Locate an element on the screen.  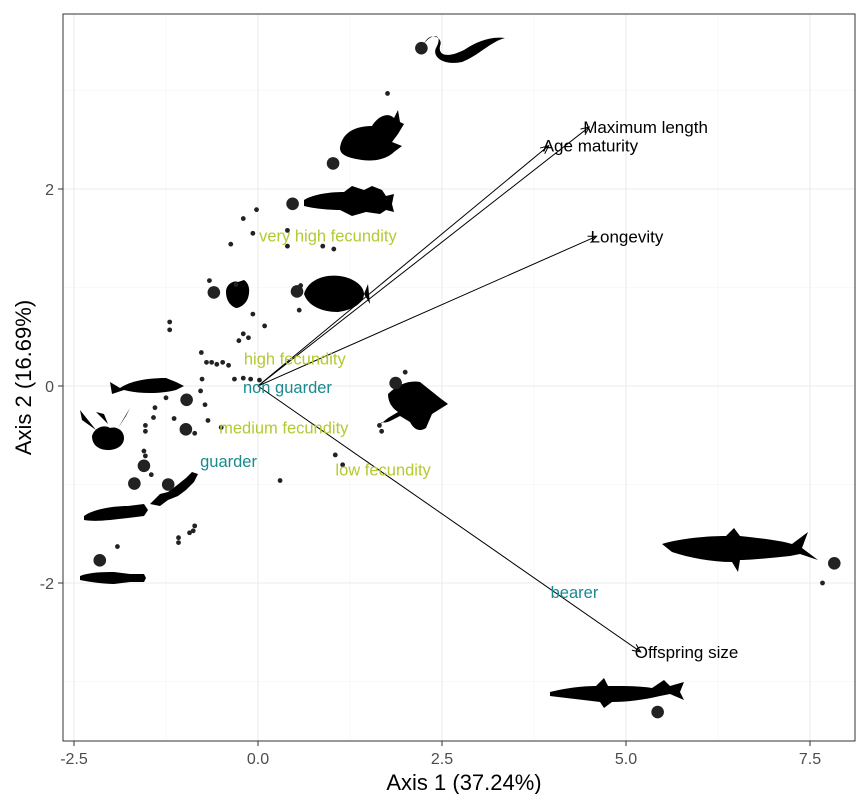
factor-label: low fecundity is located at coordinates (383, 471).